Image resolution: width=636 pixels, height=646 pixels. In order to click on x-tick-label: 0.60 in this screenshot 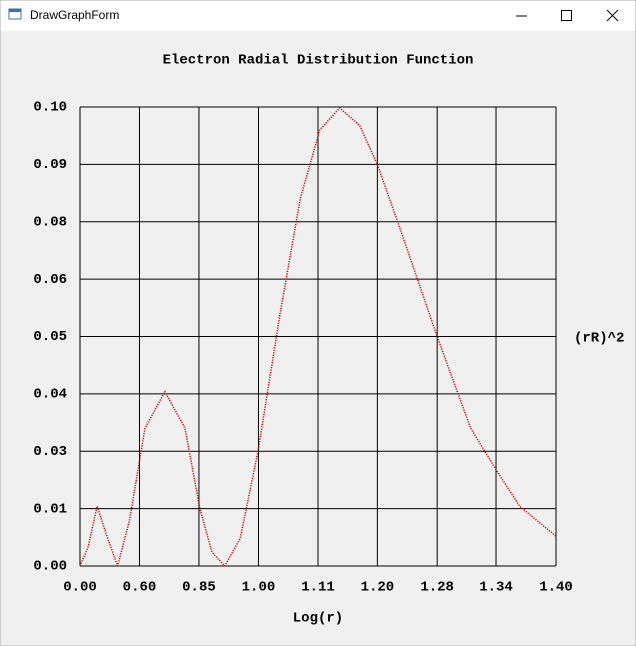, I will do `click(140, 588)`.